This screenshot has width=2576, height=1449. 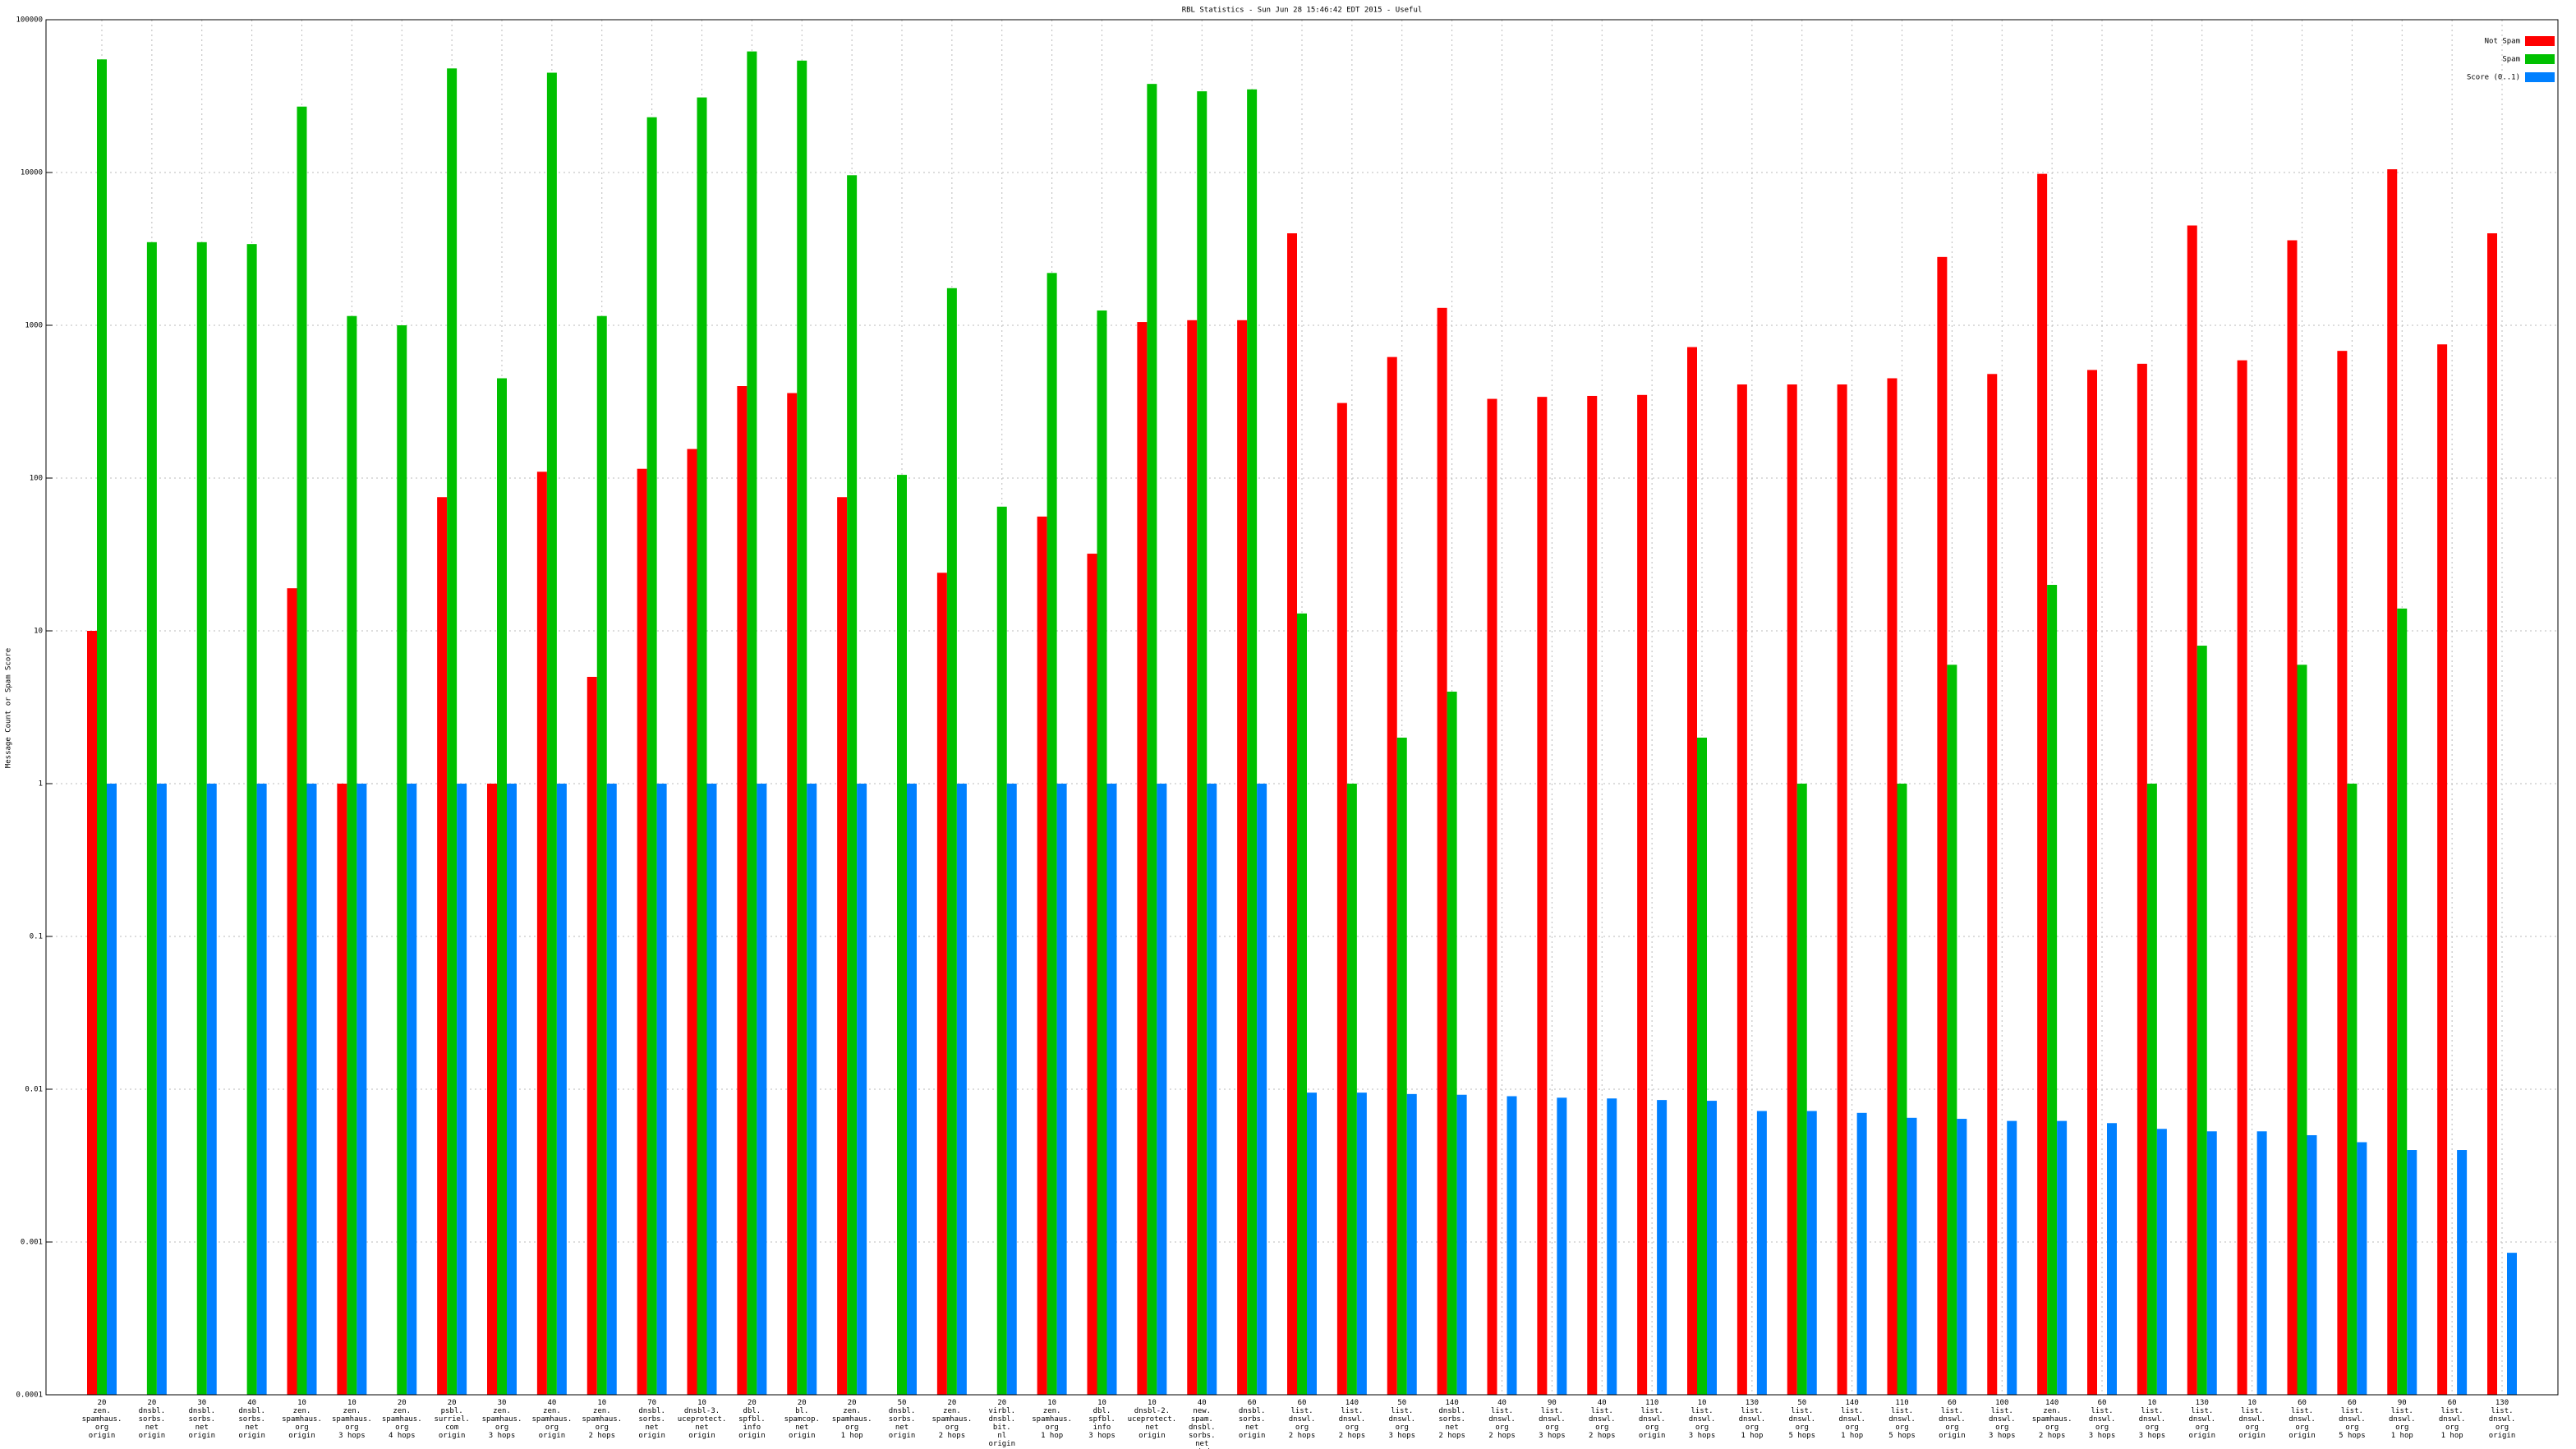 What do you see at coordinates (752, 1419) in the screenshot?
I see `x-tick-label: 20 dbl. spfbl. info origin` at bounding box center [752, 1419].